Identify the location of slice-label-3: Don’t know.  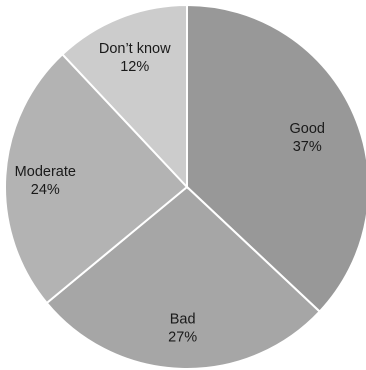
(135, 49).